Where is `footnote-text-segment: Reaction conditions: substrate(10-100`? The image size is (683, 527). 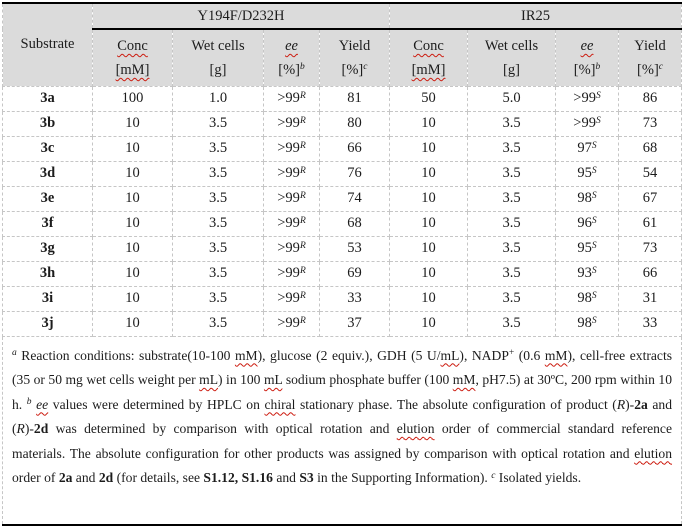 footnote-text-segment: Reaction conditions: substrate(10-100 is located at coordinates (125, 355).